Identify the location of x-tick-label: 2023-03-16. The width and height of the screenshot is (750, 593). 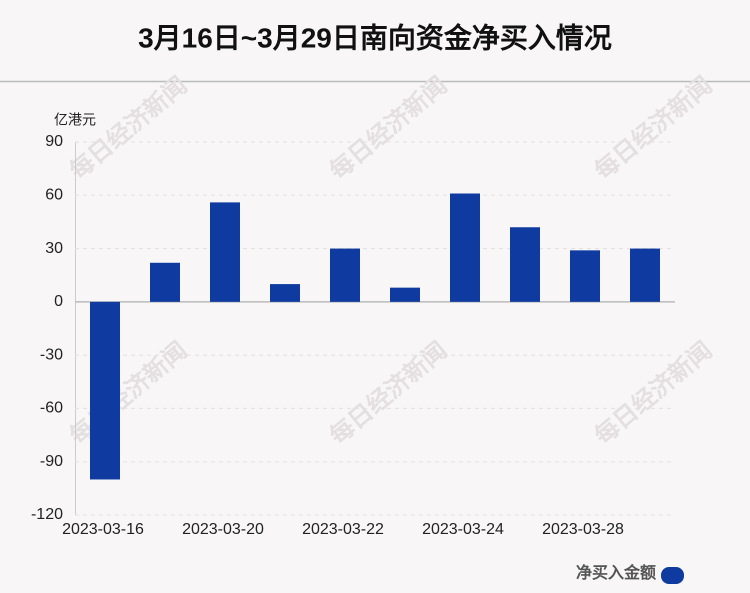
(103, 529).